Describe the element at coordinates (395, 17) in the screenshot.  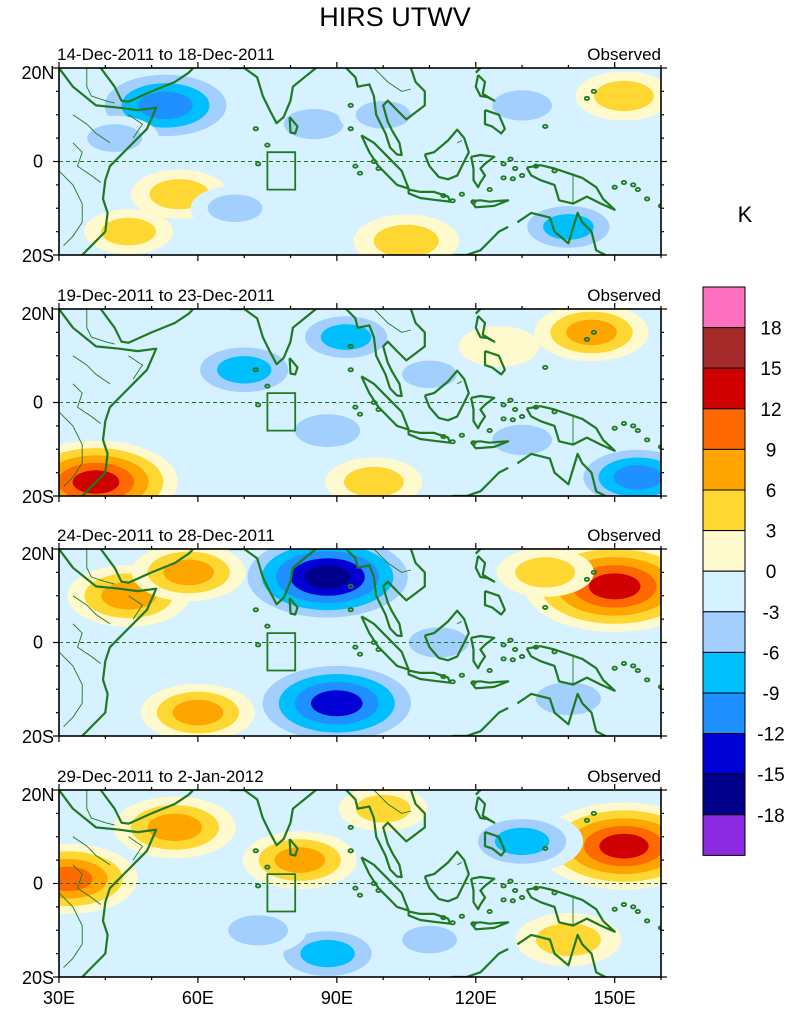
I see `figure-title: HIRS UTWV` at that location.